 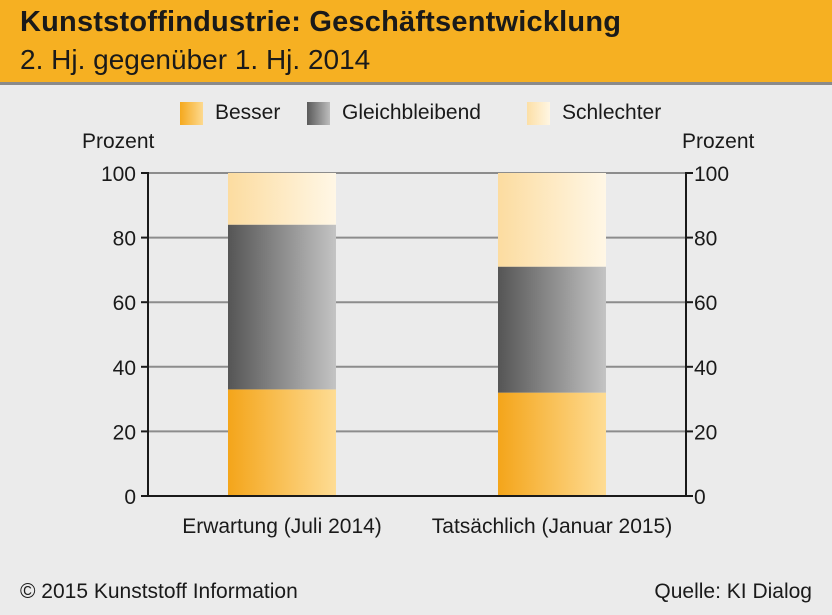 What do you see at coordinates (411, 112) in the screenshot?
I see `legend-label-gleichbleibend: Gleichbleibend` at bounding box center [411, 112].